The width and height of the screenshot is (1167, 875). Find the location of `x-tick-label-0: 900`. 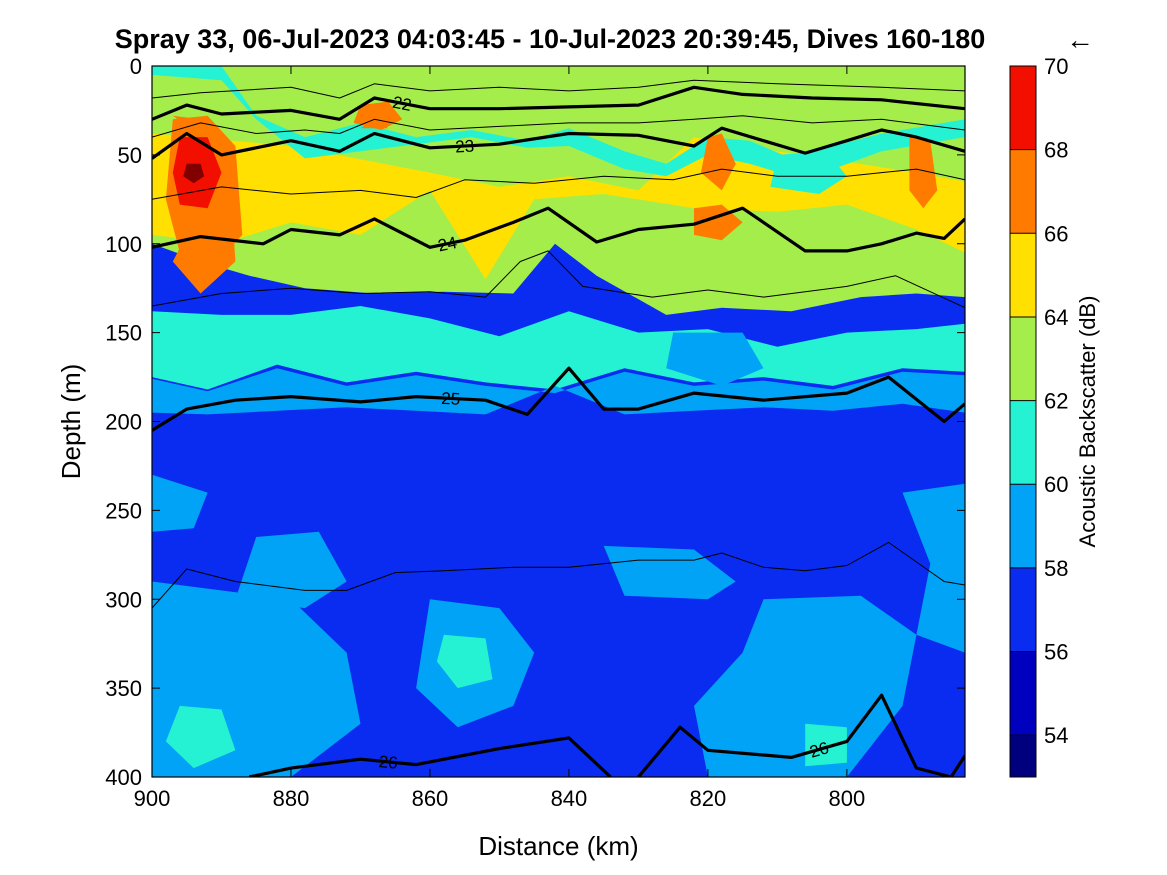

x-tick-label-0: 900 is located at coordinates (152, 798).